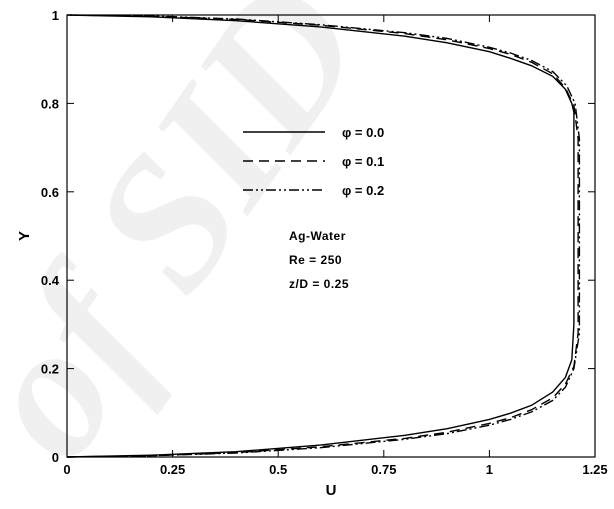 Image resolution: width=614 pixels, height=509 pixels. I want to click on y-tick-label: 0.6, so click(50, 192).